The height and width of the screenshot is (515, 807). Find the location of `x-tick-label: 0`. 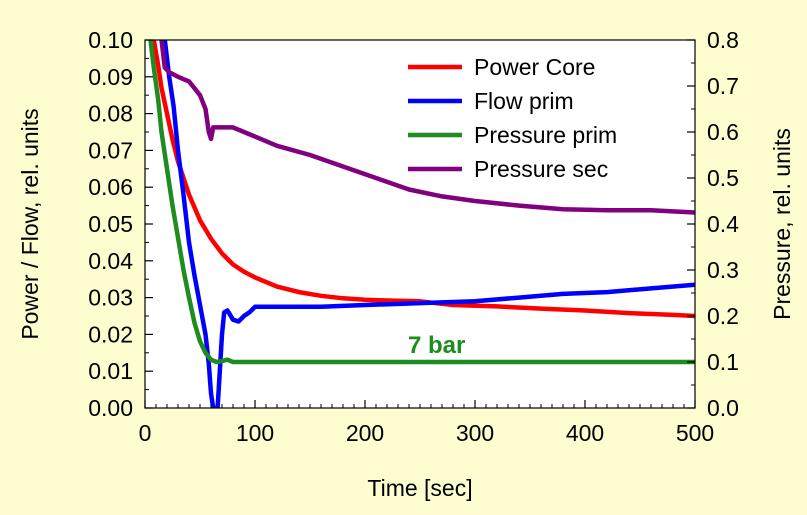

x-tick-label: 0 is located at coordinates (145, 433).